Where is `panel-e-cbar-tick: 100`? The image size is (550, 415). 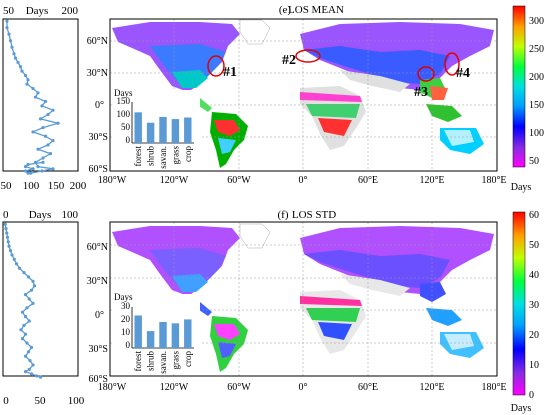 panel-e-cbar-tick: 100 is located at coordinates (536, 133).